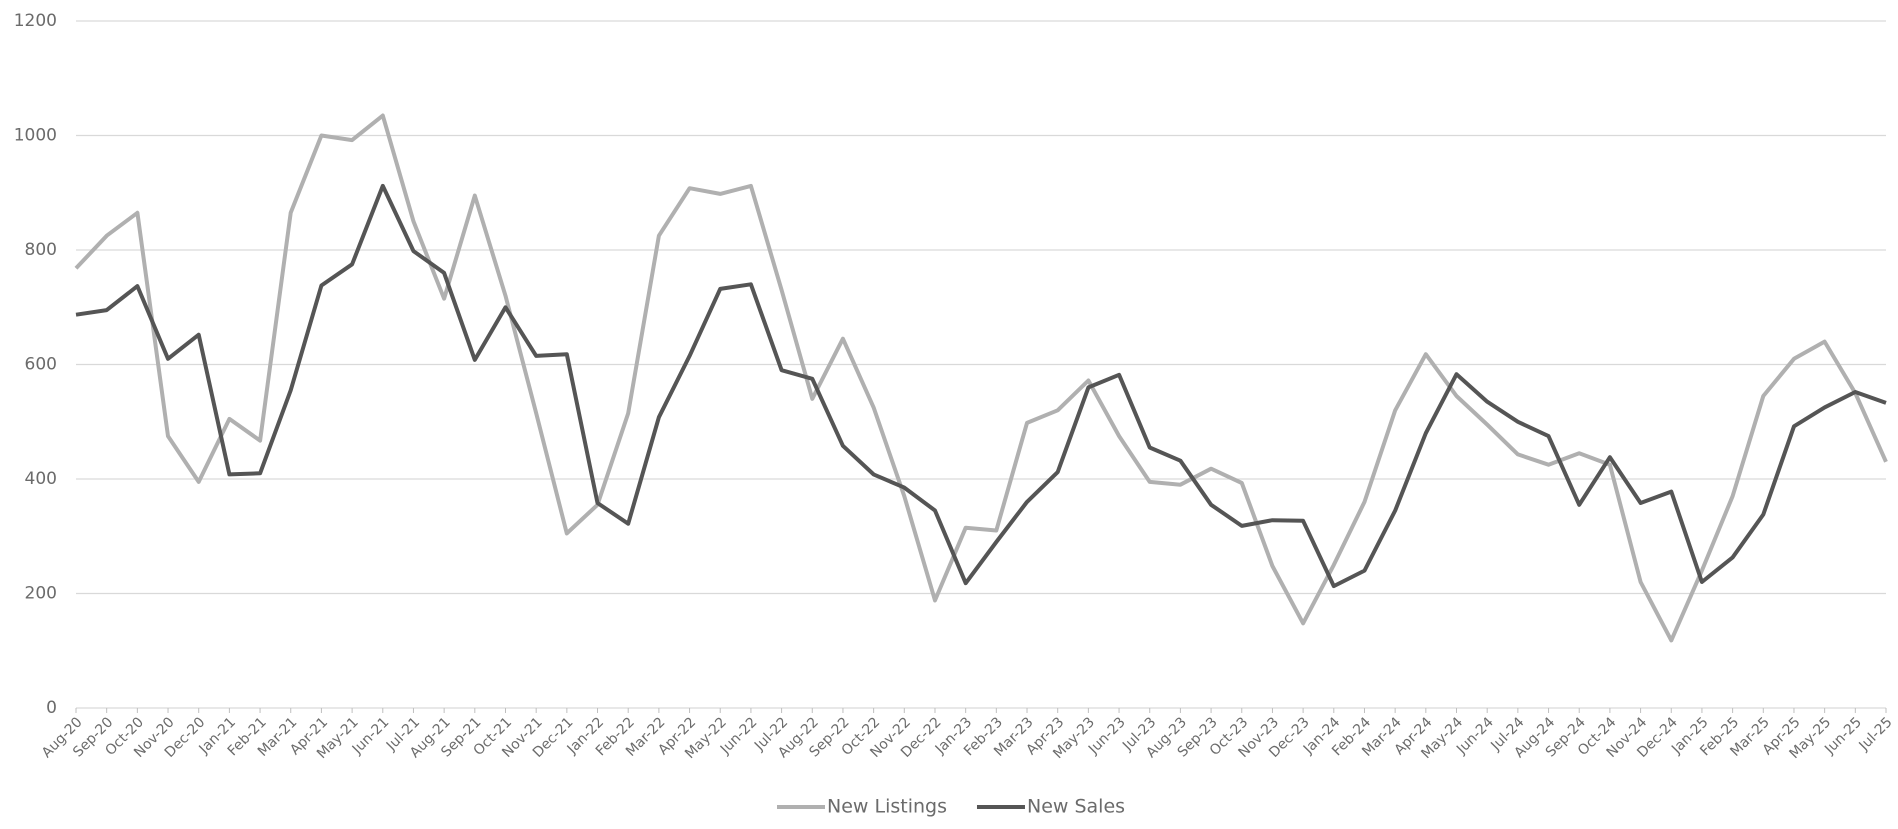  Describe the element at coordinates (35, 136) in the screenshot. I see `y-tick-label: 1000` at that location.